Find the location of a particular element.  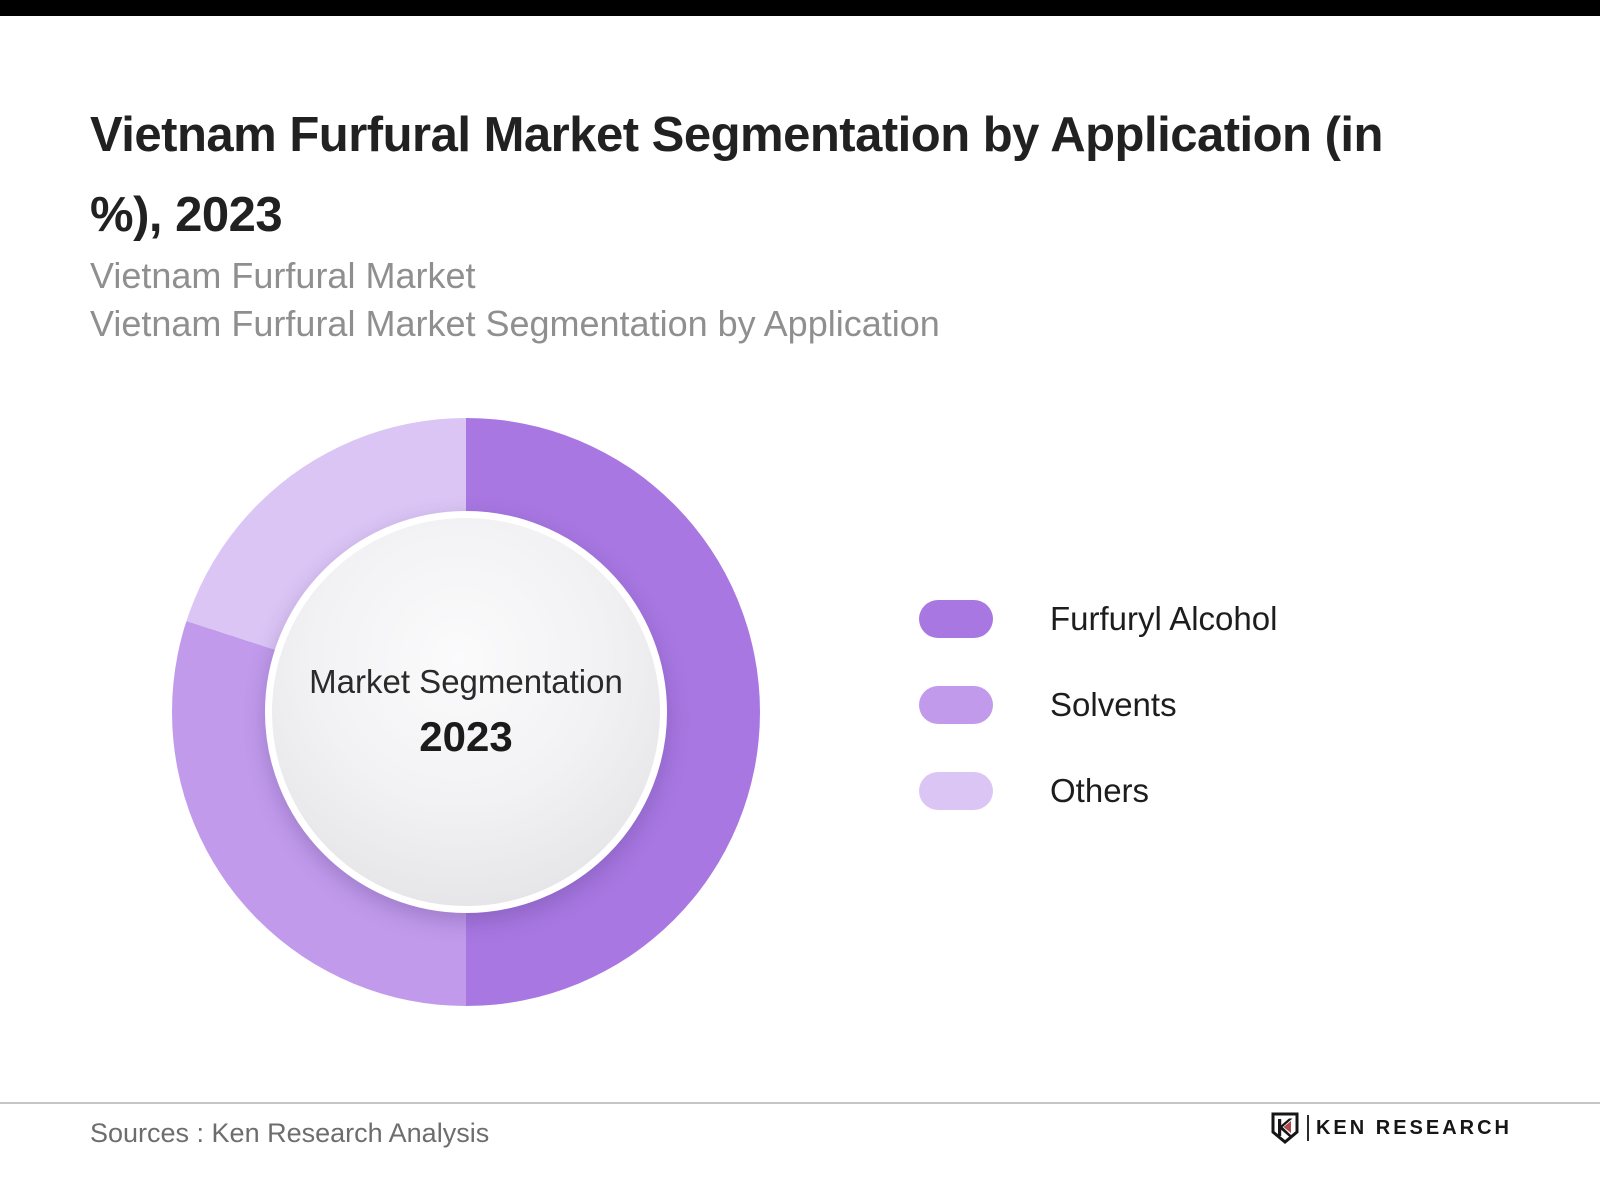

page-title-line2: %), 2023 is located at coordinates (186, 214).